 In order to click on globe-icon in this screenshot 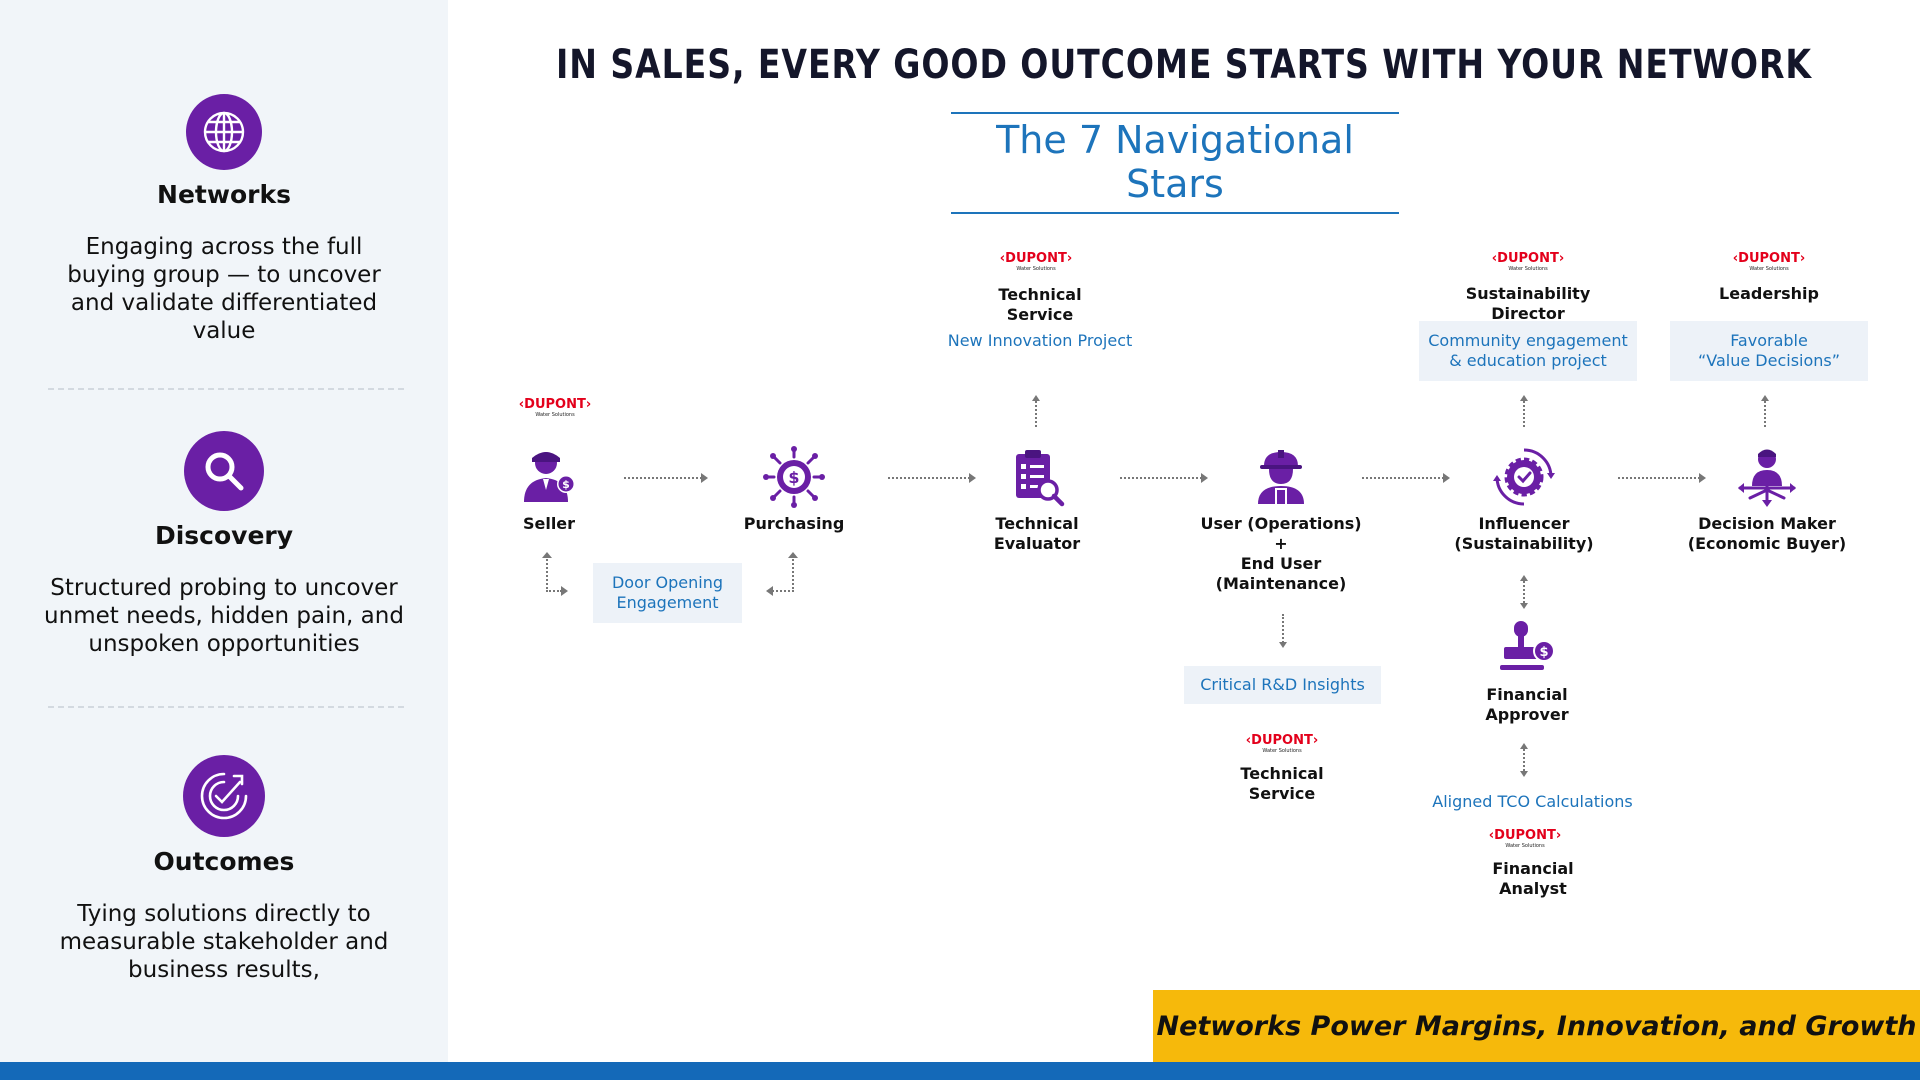, I will do `click(224, 132)`.